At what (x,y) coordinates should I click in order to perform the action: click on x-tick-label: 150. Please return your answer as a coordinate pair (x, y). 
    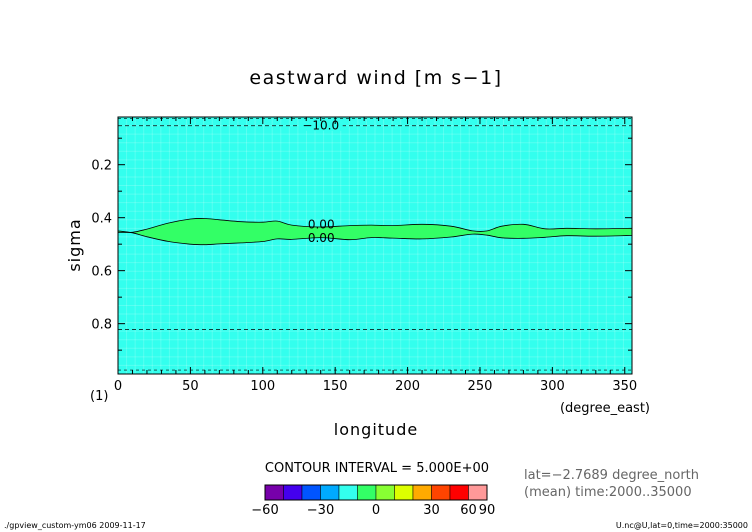
    Looking at the image, I should click on (335, 386).